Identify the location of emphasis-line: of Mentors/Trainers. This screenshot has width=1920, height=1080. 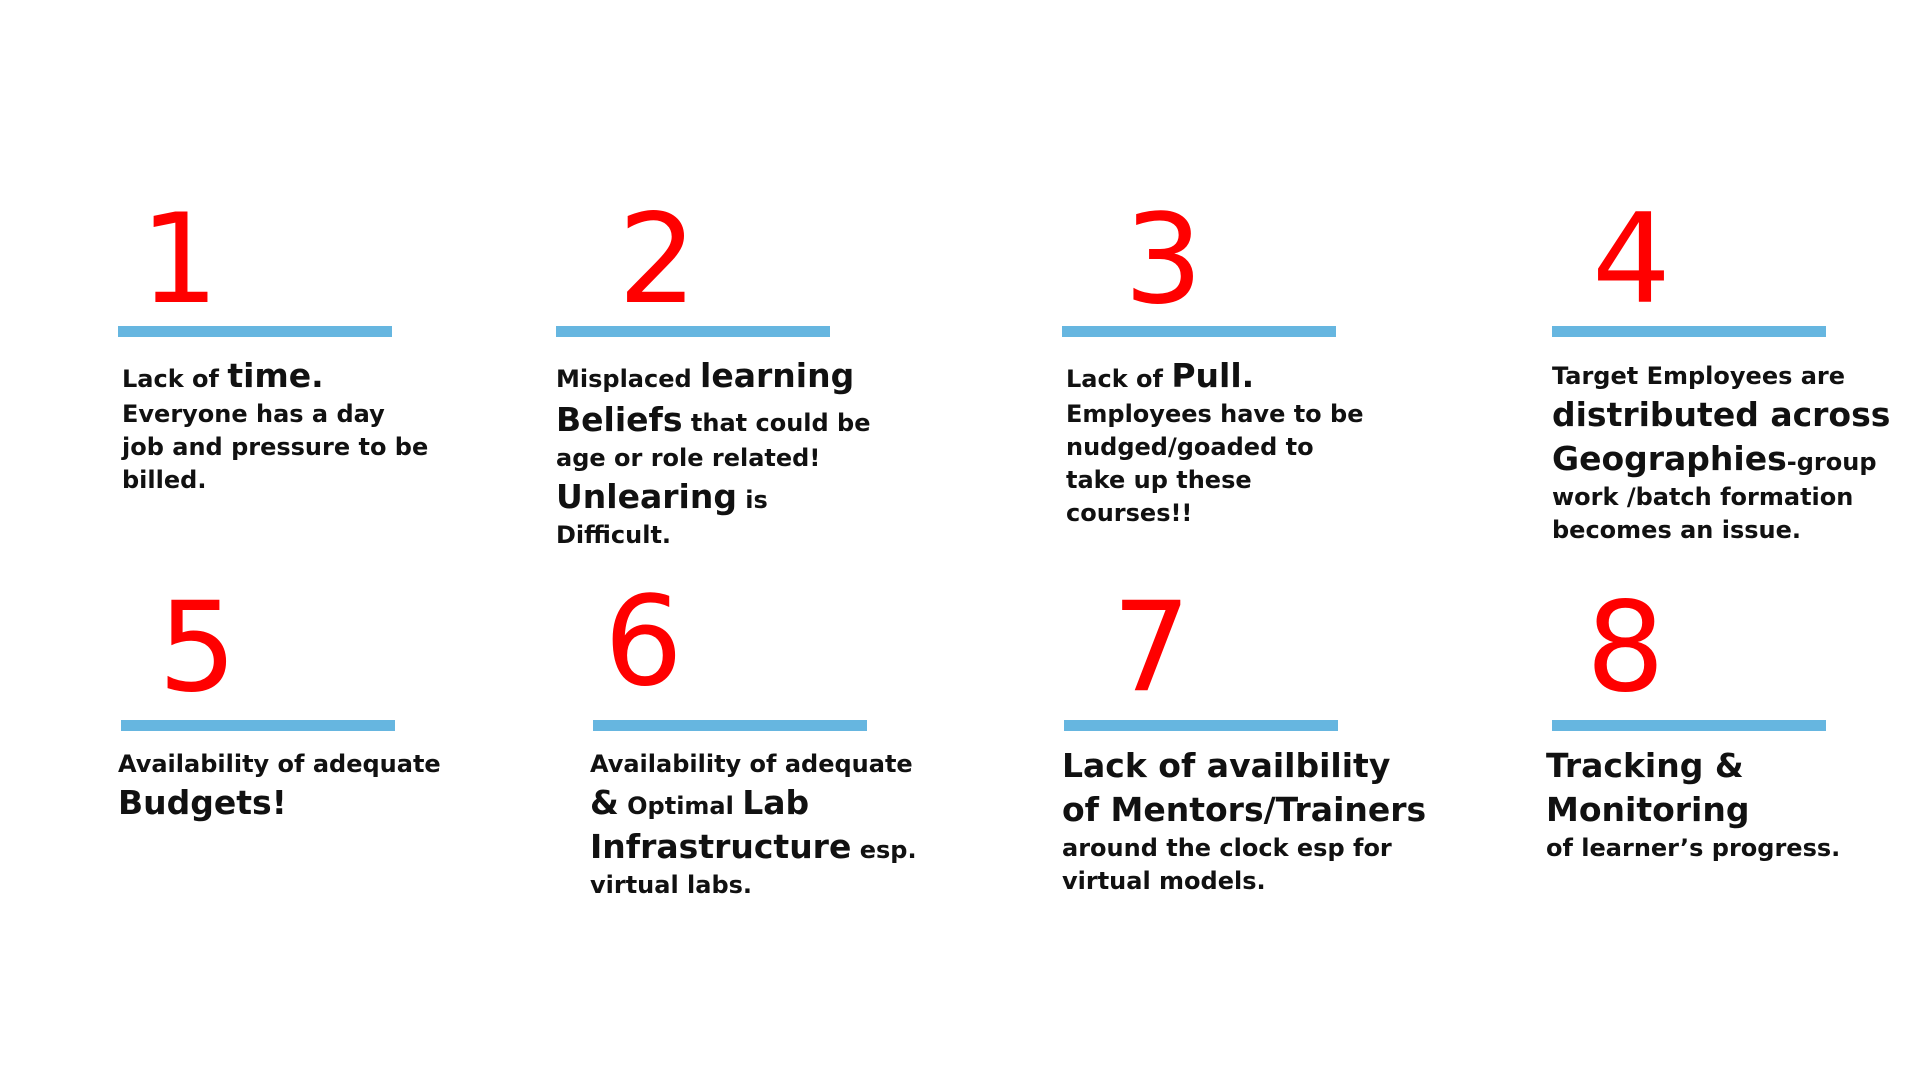
(1244, 809).